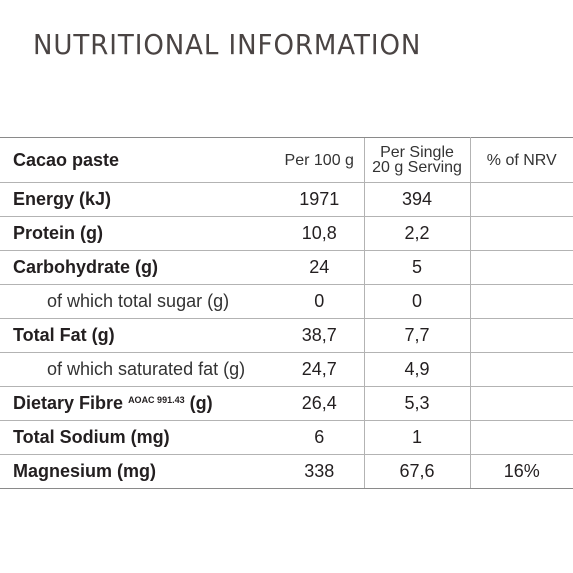  Describe the element at coordinates (319, 437) in the screenshot. I see `cell-per100: 6` at that location.